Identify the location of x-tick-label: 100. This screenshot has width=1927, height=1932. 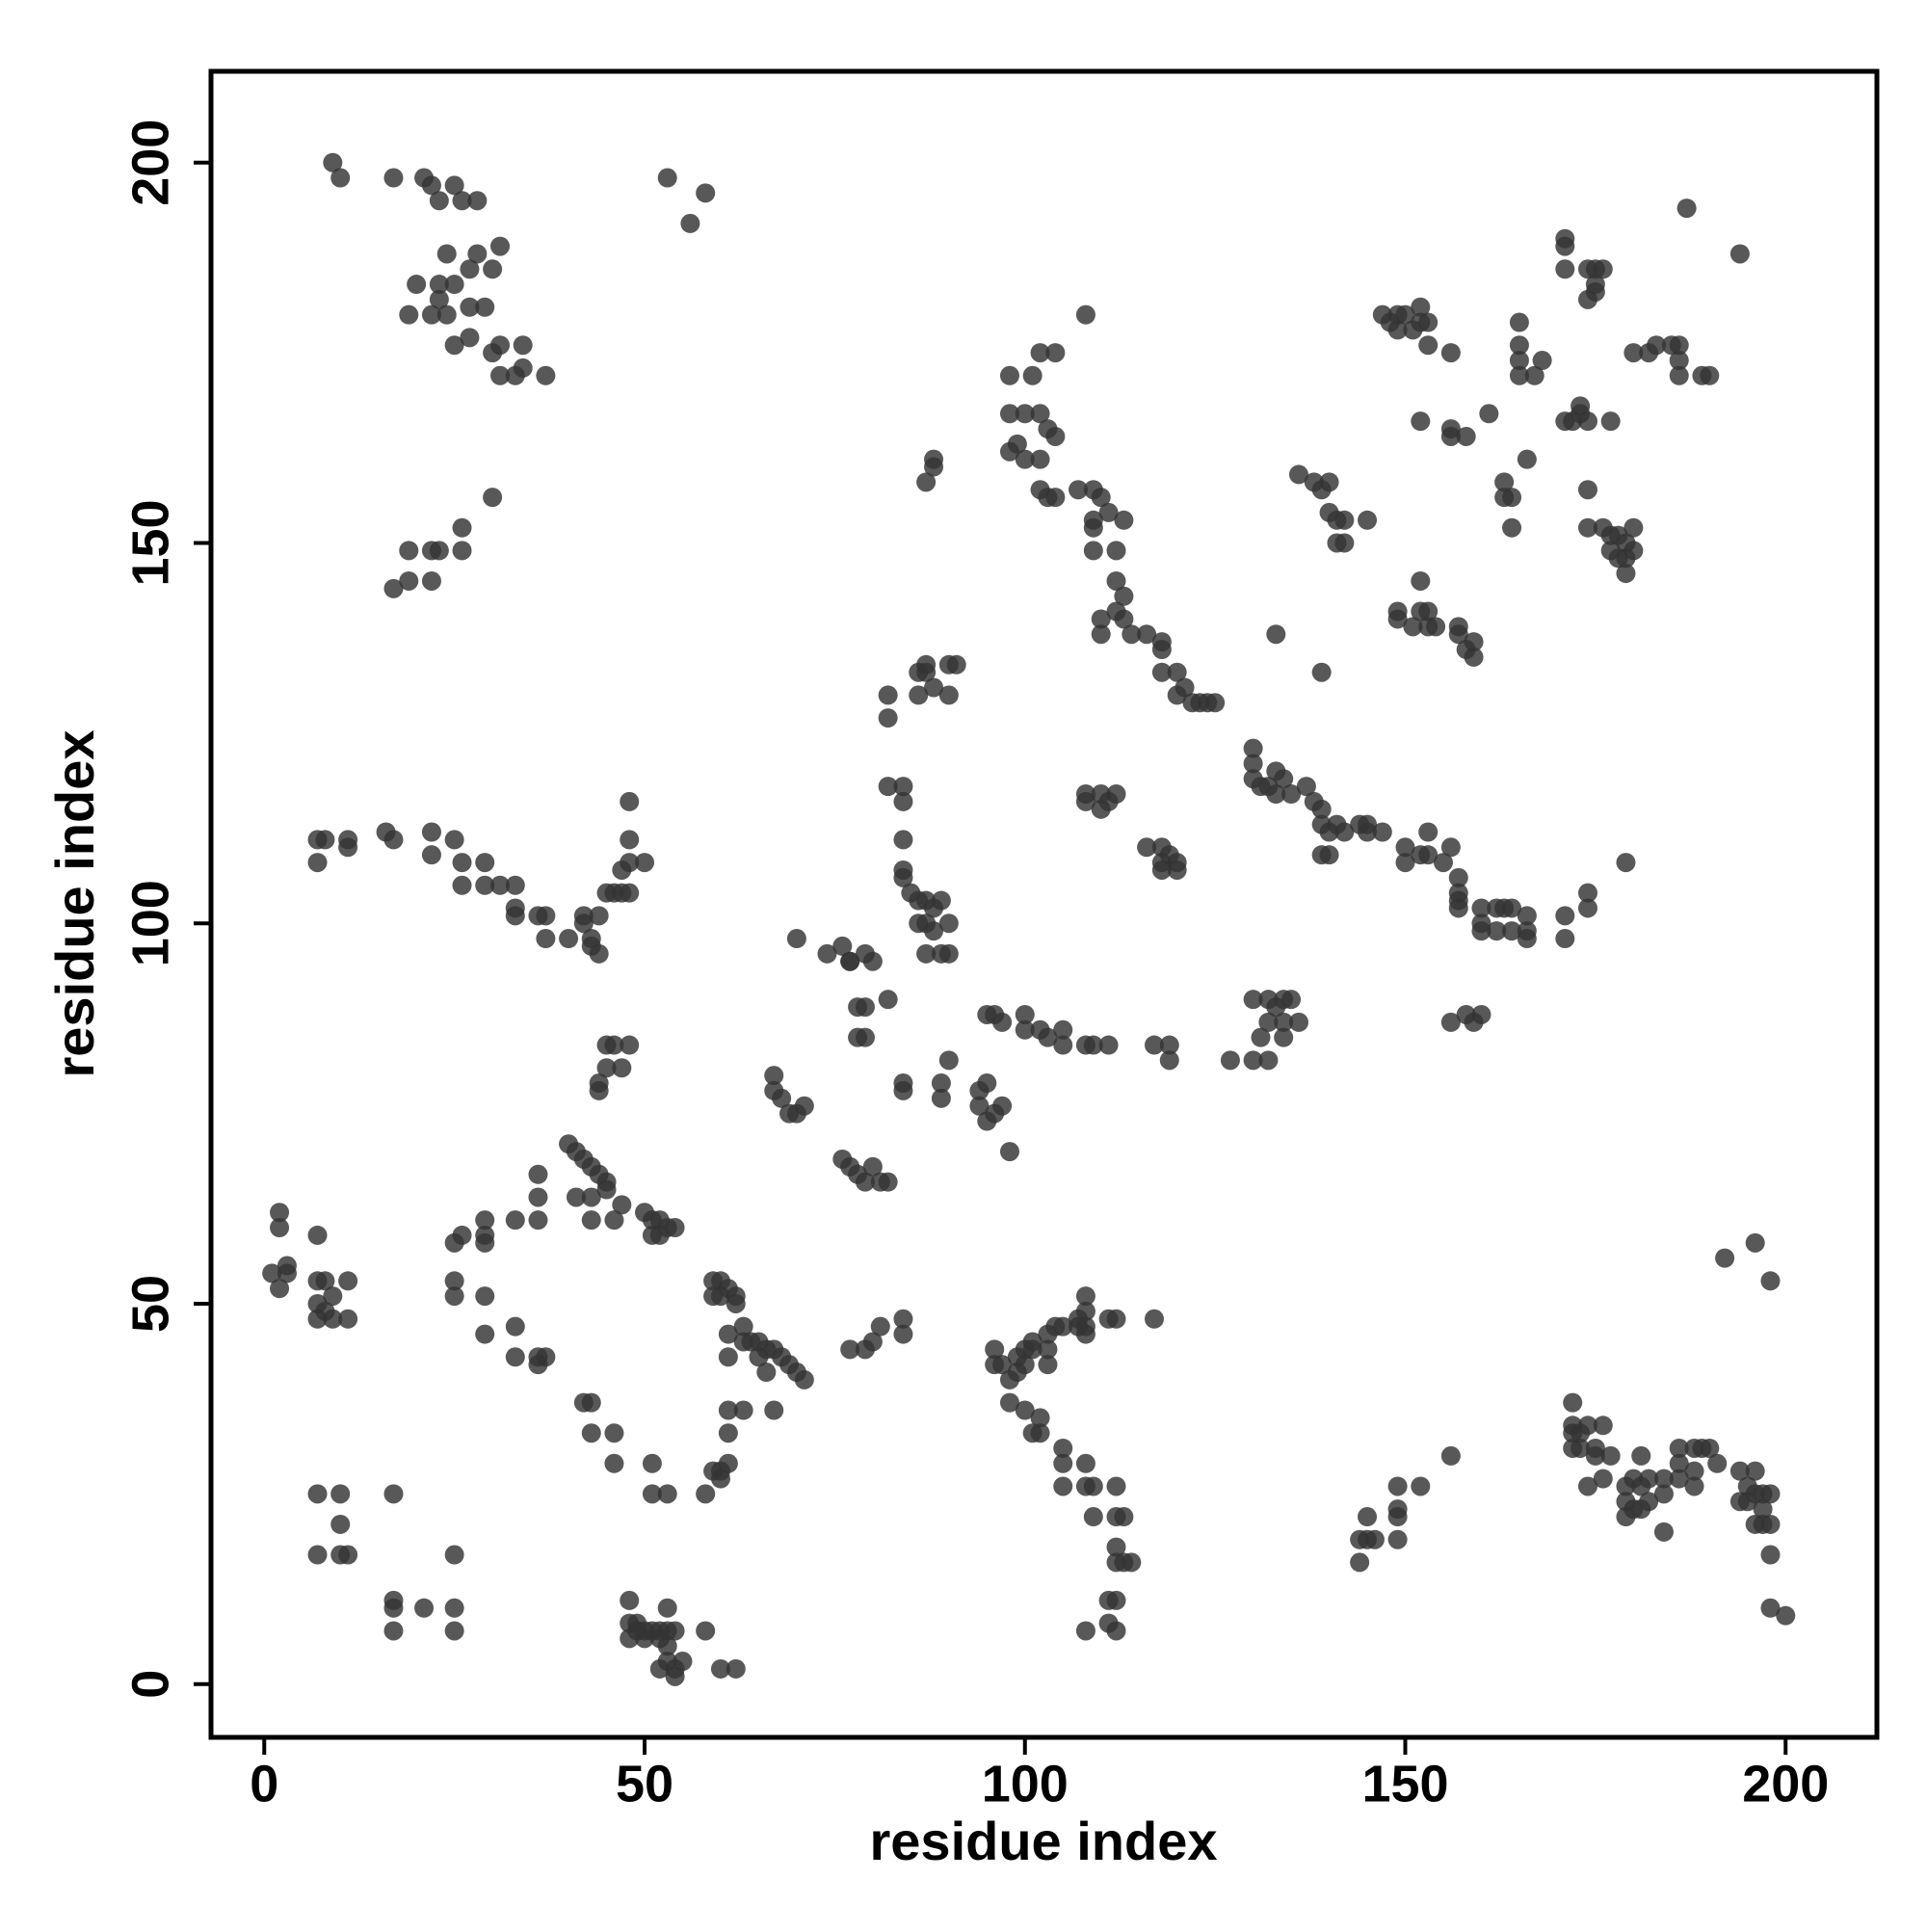
(1025, 1784).